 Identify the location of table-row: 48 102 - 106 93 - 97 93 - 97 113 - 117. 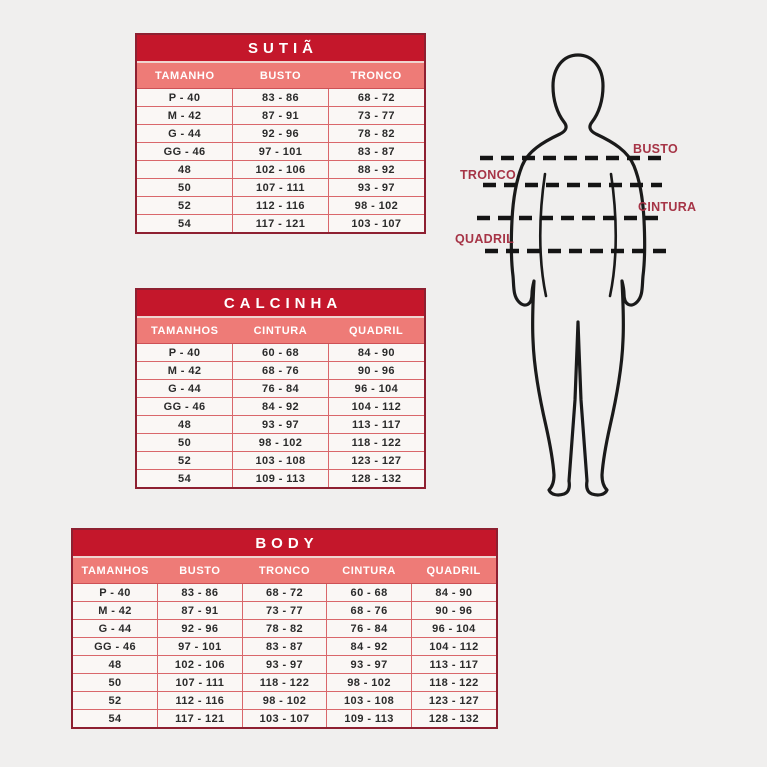
(284, 664).